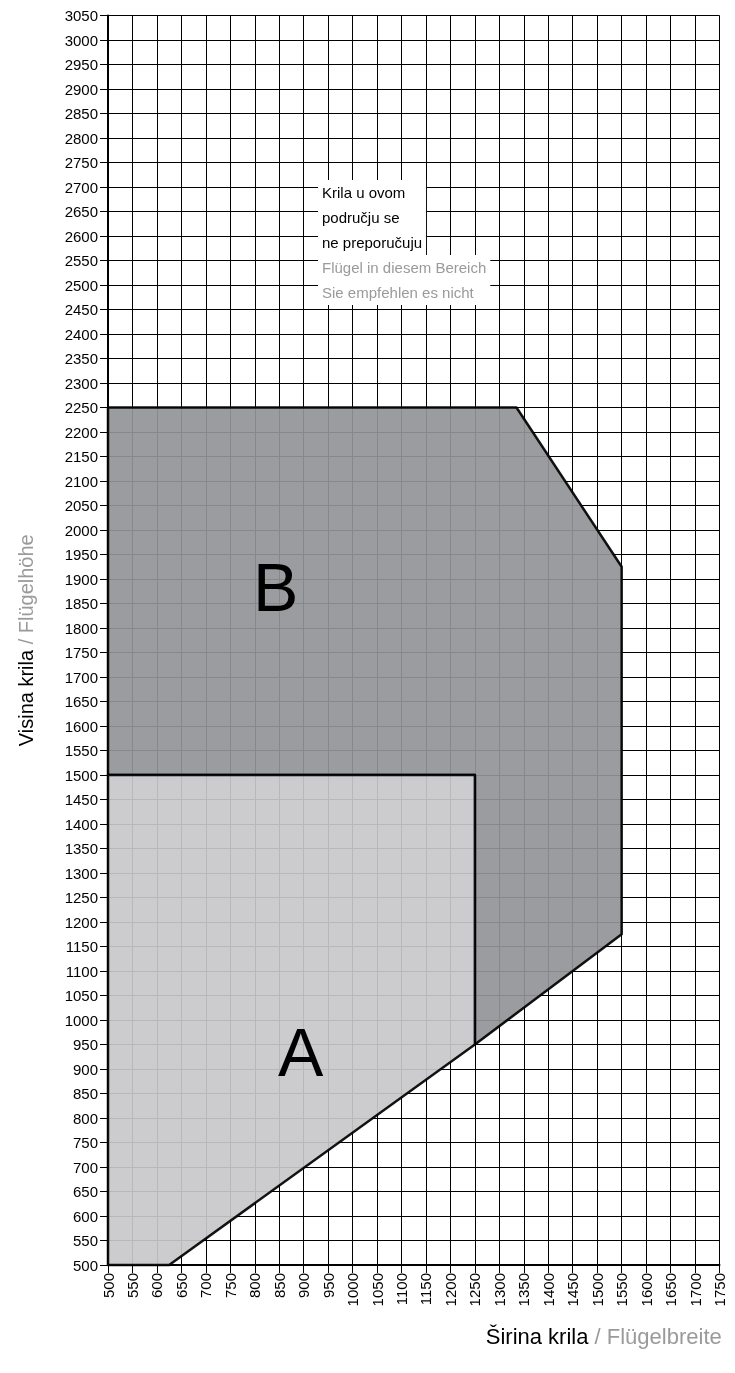 This screenshot has height=1373, width=735. What do you see at coordinates (671, 1290) in the screenshot?
I see `x-tick-label: 1650` at bounding box center [671, 1290].